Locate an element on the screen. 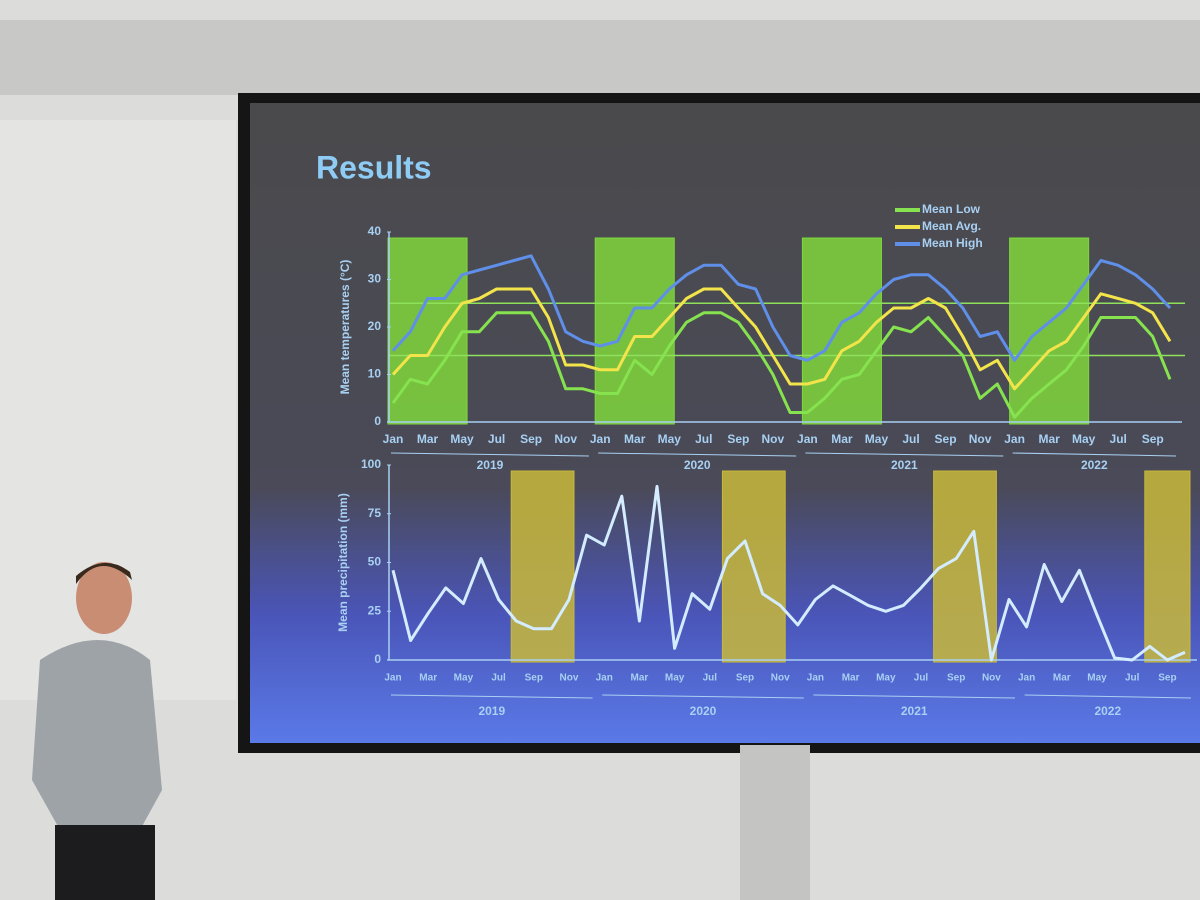 This screenshot has height=900, width=1200. y-axis-label: Mean precipitation (mm) is located at coordinates (343, 562).